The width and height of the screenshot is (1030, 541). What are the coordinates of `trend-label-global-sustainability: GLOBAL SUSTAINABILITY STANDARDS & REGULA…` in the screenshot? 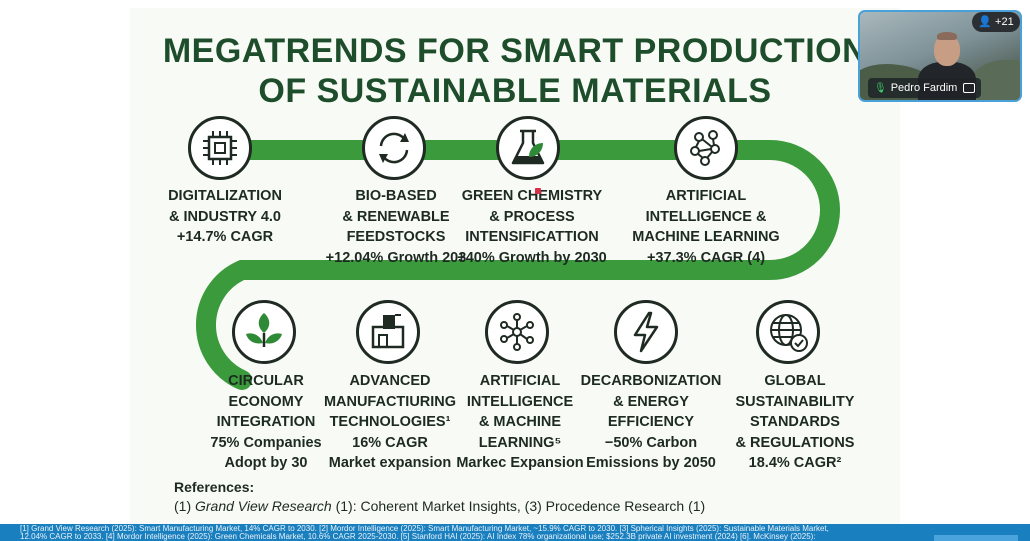 It's located at (795, 422).